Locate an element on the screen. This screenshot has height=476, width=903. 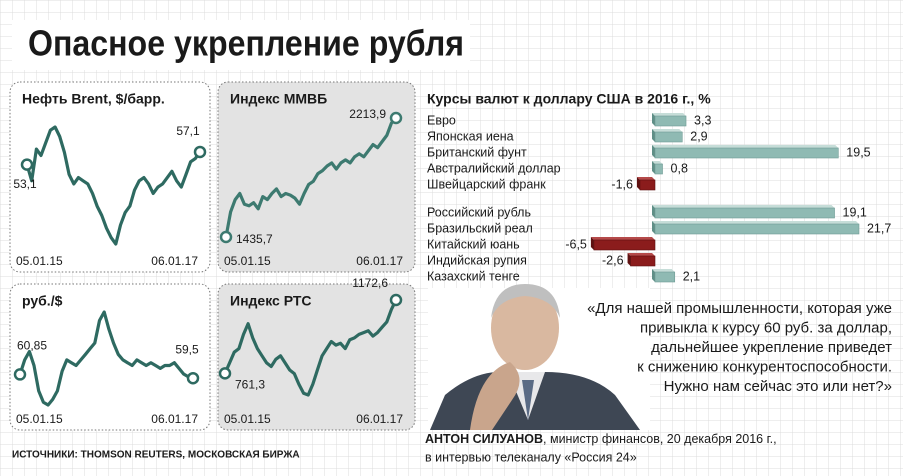
category-label: Индийская рупия is located at coordinates (477, 260).